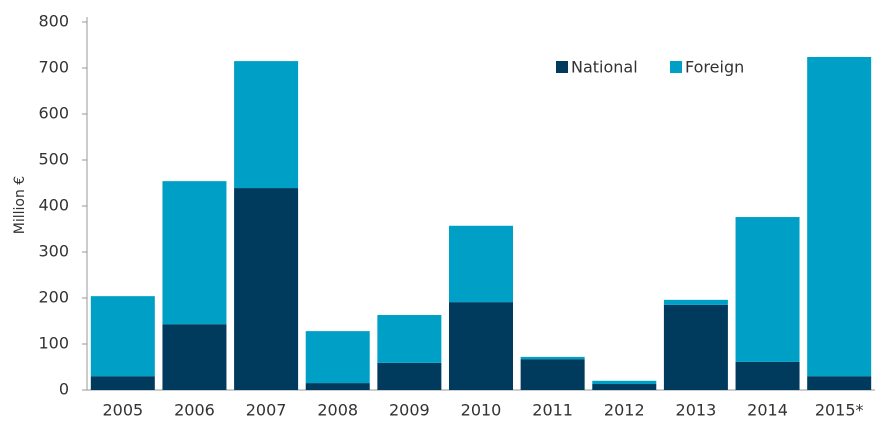 This screenshot has width=879, height=428. What do you see at coordinates (53, 251) in the screenshot?
I see `y-tick-label: 300` at bounding box center [53, 251].